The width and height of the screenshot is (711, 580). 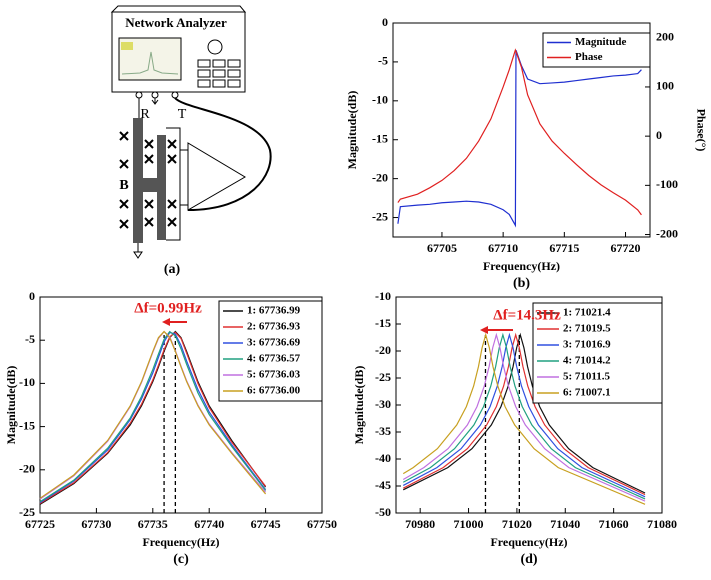 What do you see at coordinates (469, 524) in the screenshot?
I see `x-tick-label: 71000` at bounding box center [469, 524].